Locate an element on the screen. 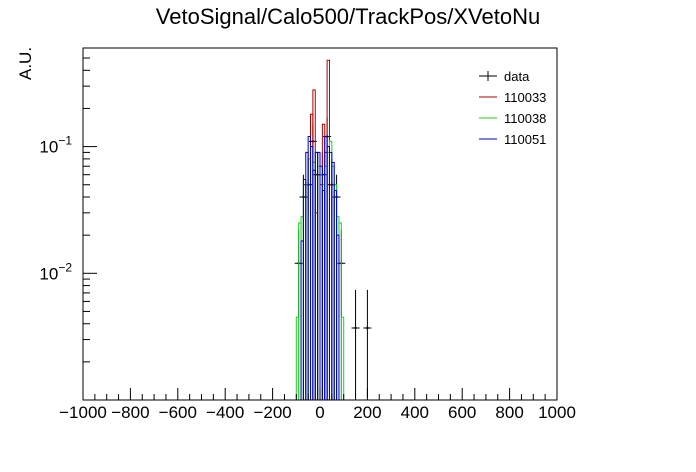 The image size is (696, 472). x-tick-label: 200 is located at coordinates (367, 412).